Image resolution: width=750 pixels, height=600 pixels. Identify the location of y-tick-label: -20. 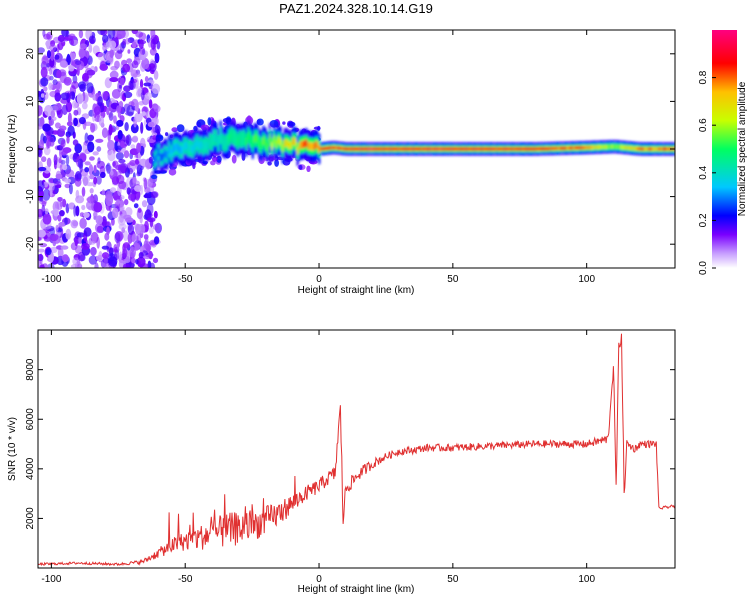
(30, 244).